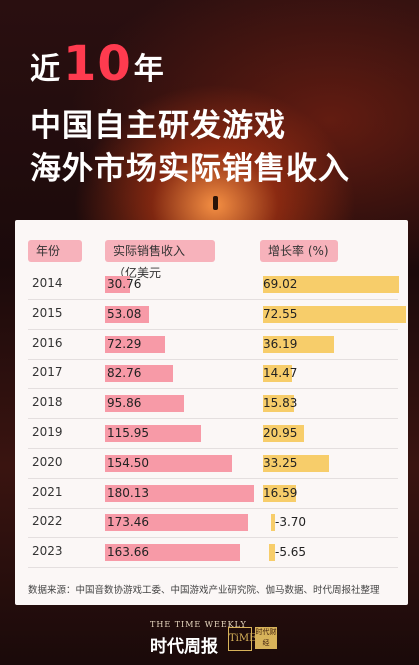  I want to click on year-cell: 2022, so click(47, 521).